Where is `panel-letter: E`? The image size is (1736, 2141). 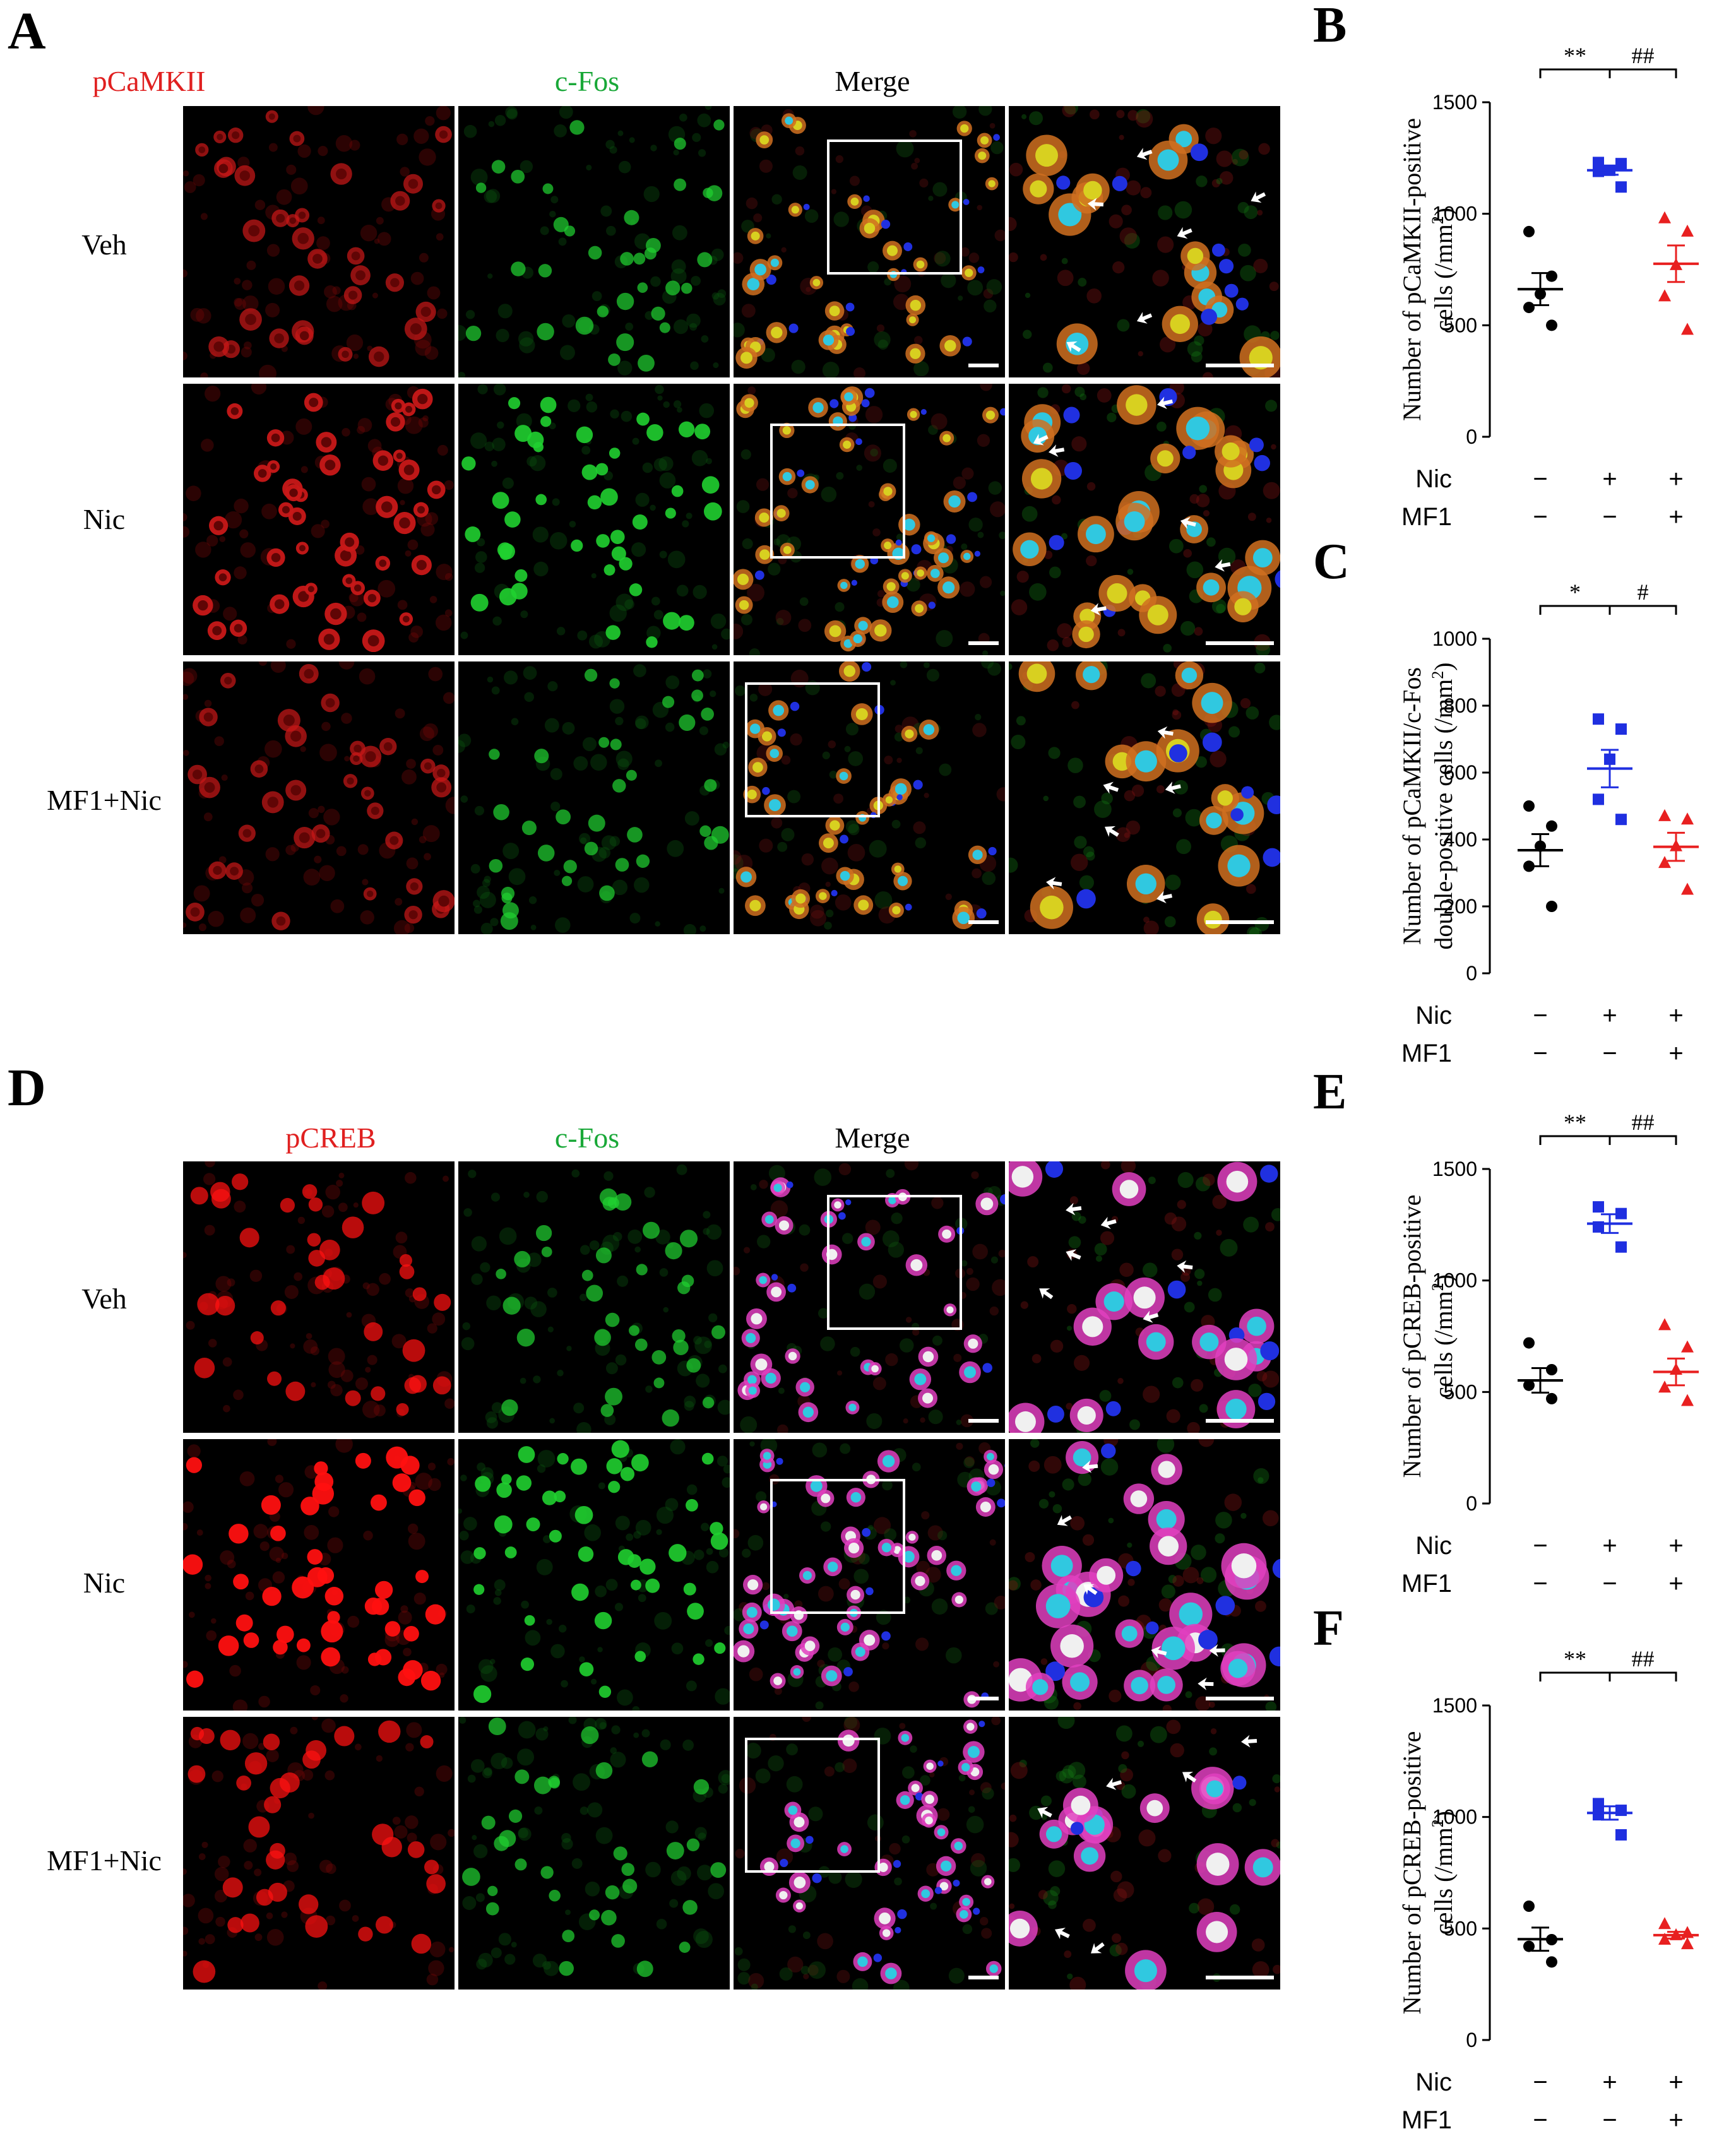 panel-letter: E is located at coordinates (1330, 1092).